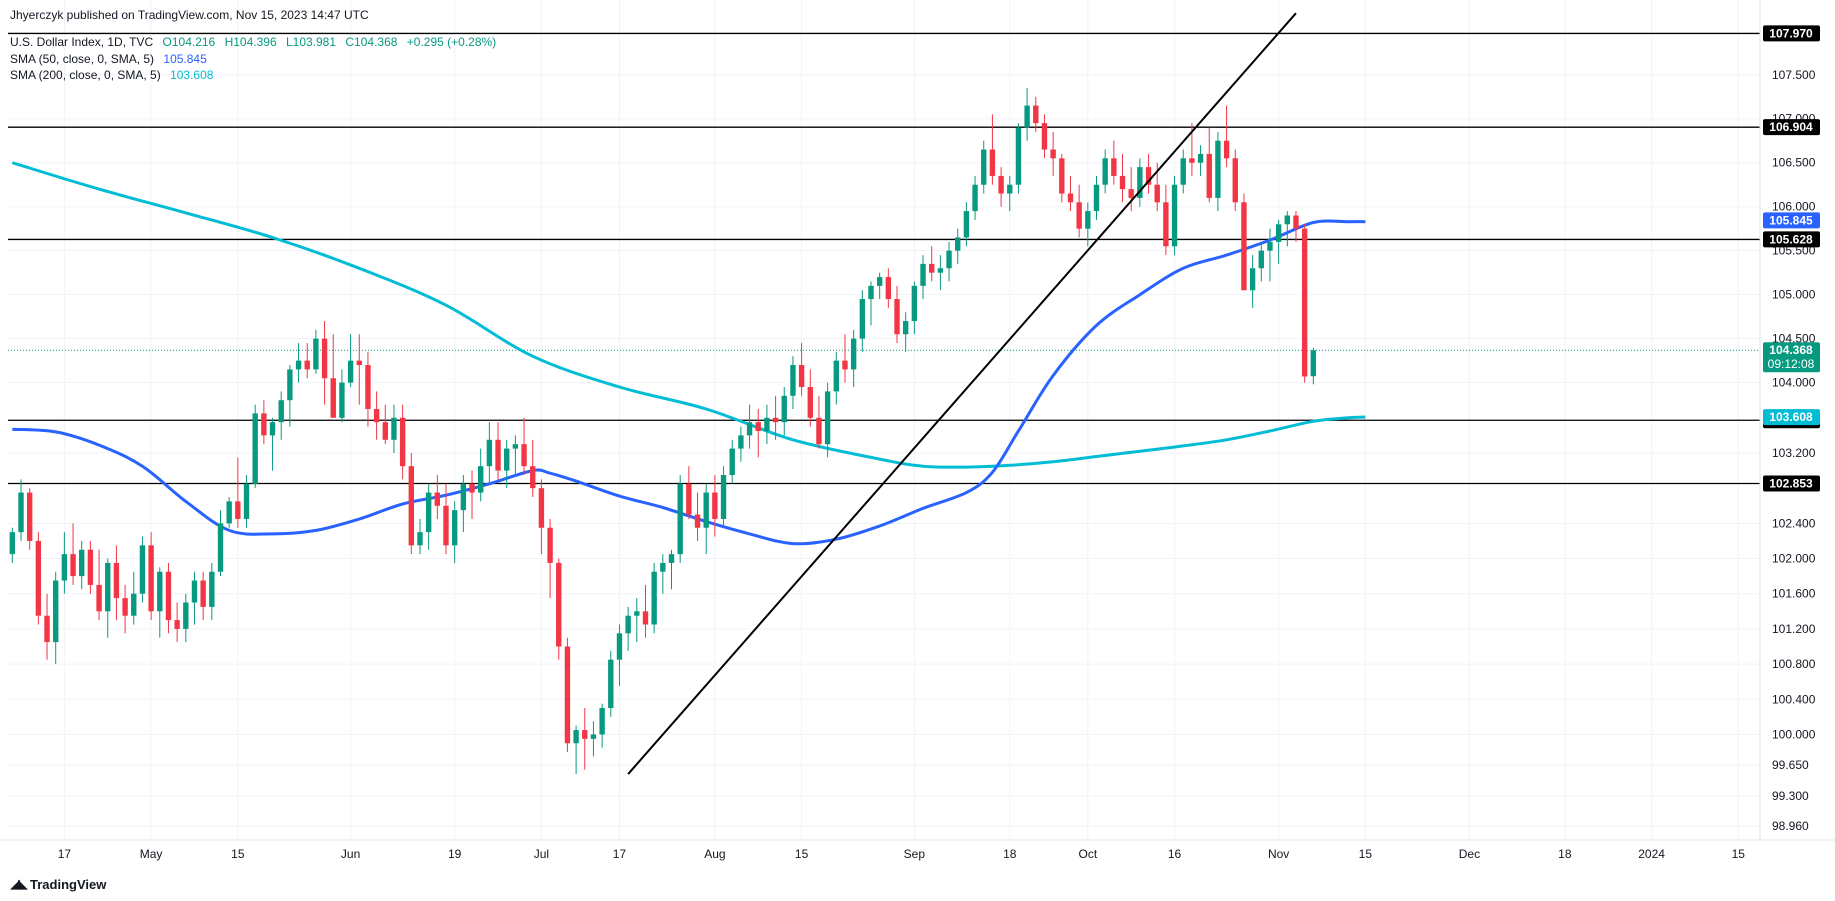 The image size is (1835, 901). I want to click on badge-value: 102.853, so click(1791, 484).